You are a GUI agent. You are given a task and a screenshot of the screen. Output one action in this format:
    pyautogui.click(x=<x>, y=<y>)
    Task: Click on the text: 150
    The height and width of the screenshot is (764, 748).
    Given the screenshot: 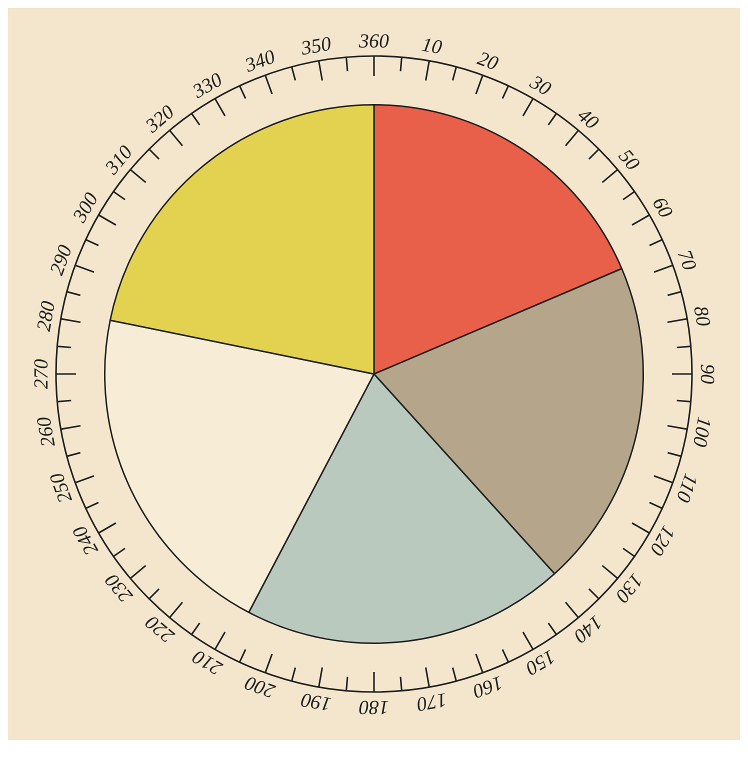 What is the action you would take?
    pyautogui.click(x=540, y=662)
    